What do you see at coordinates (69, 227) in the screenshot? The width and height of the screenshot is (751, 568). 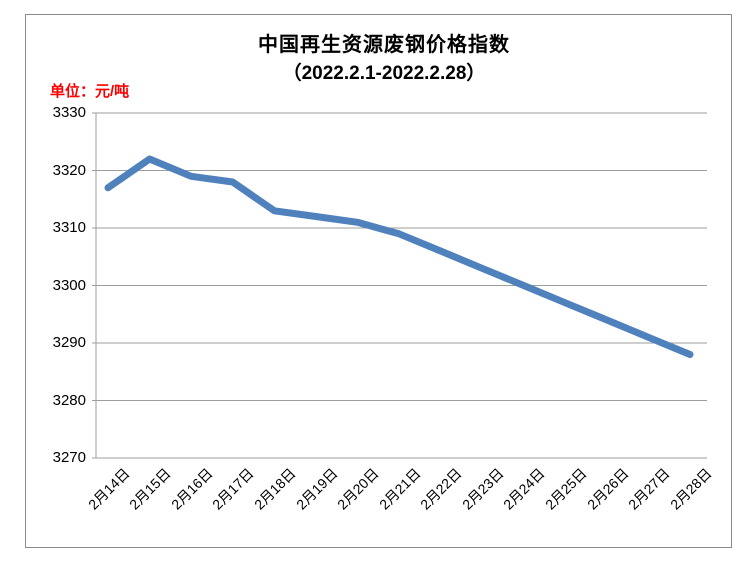 I see `y-tick-label: 3310` at bounding box center [69, 227].